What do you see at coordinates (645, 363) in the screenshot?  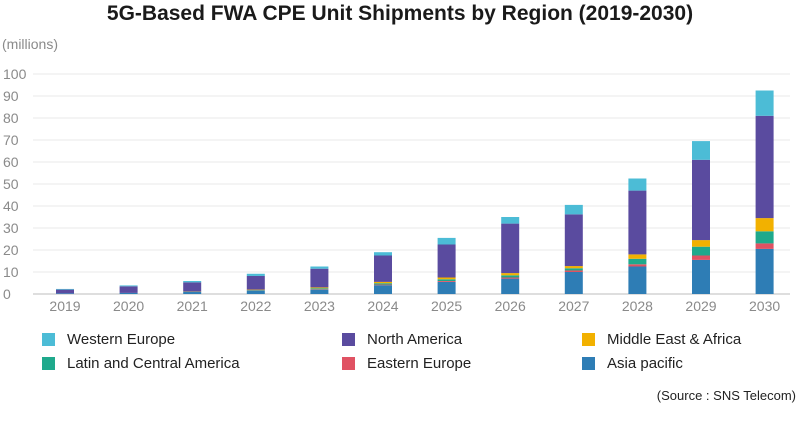 I see `legend-label: Asia pacific` at bounding box center [645, 363].